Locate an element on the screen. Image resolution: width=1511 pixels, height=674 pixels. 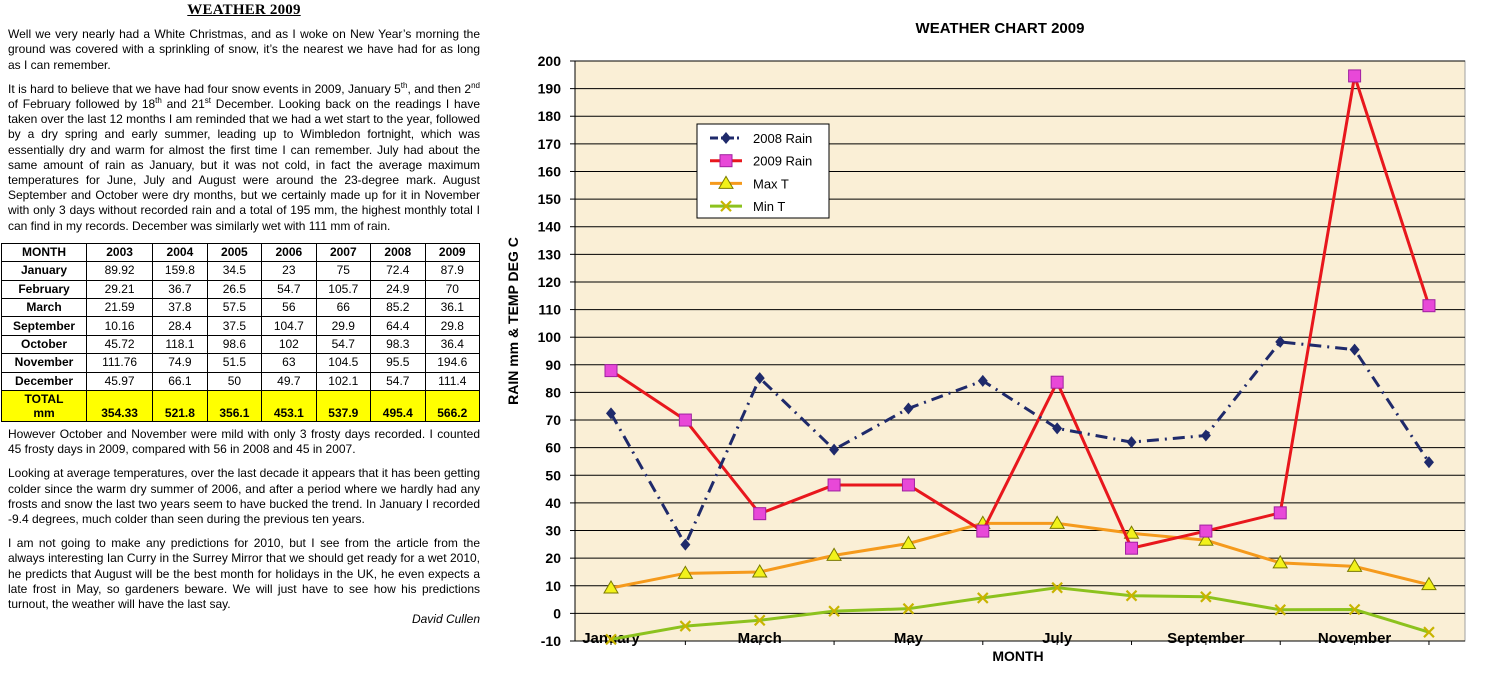
chart-y-axis-label: RAIN mm & TEMP DEG C is located at coordinates (513, 321).